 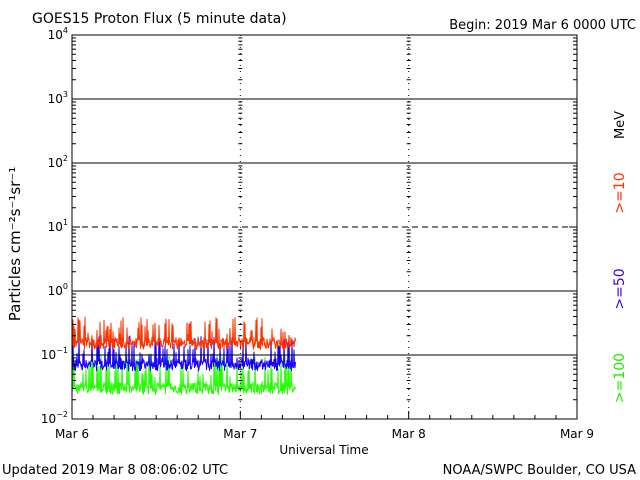 I want to click on series--10-mev, so click(x=183, y=333).